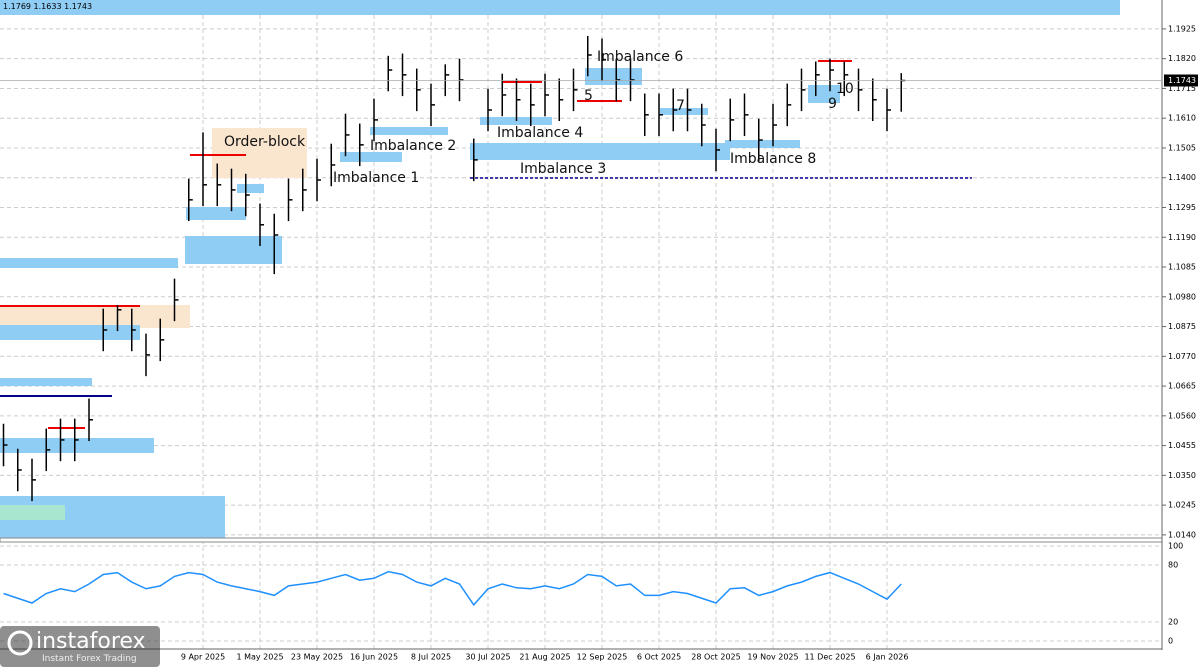  I want to click on oscillator-line, so click(452, 588).